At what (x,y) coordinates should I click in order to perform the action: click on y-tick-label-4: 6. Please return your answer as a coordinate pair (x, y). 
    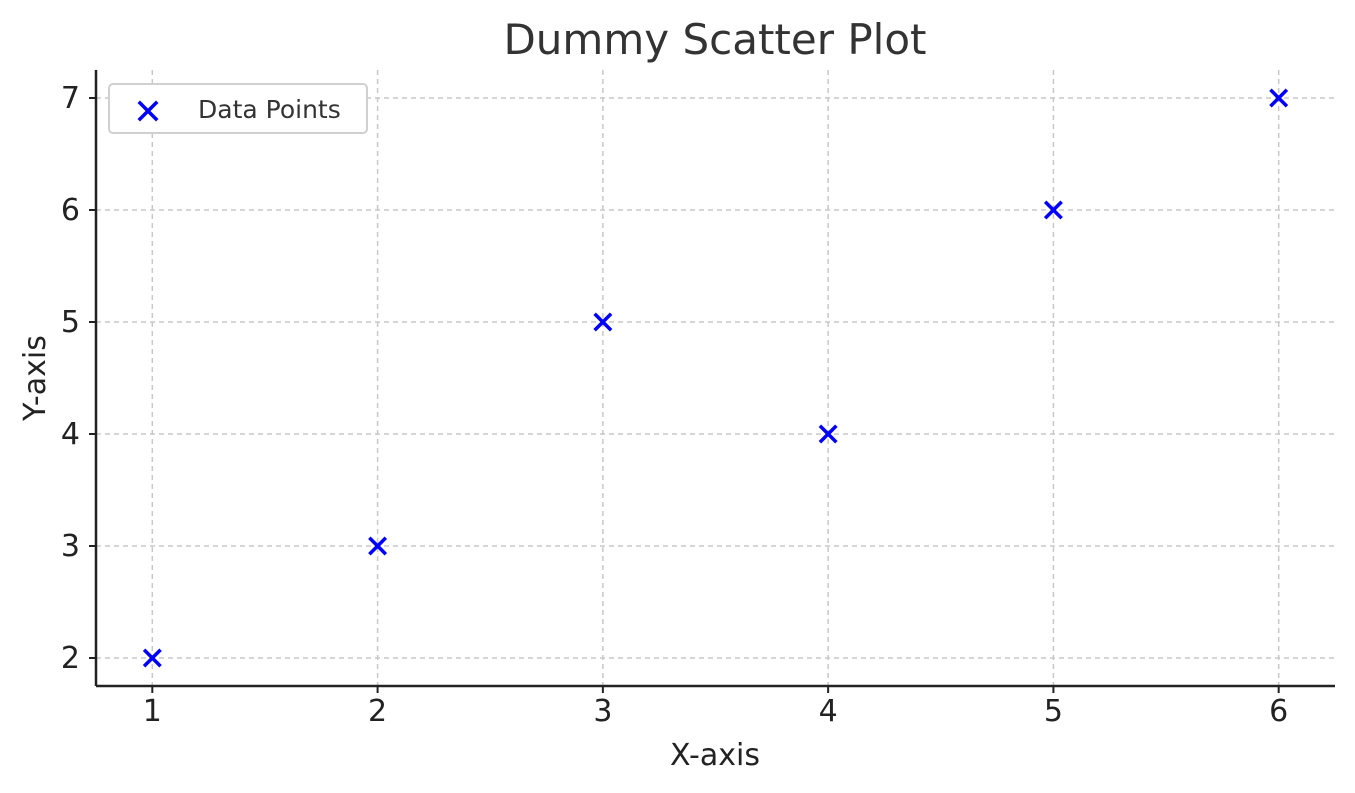
    Looking at the image, I should click on (70, 210).